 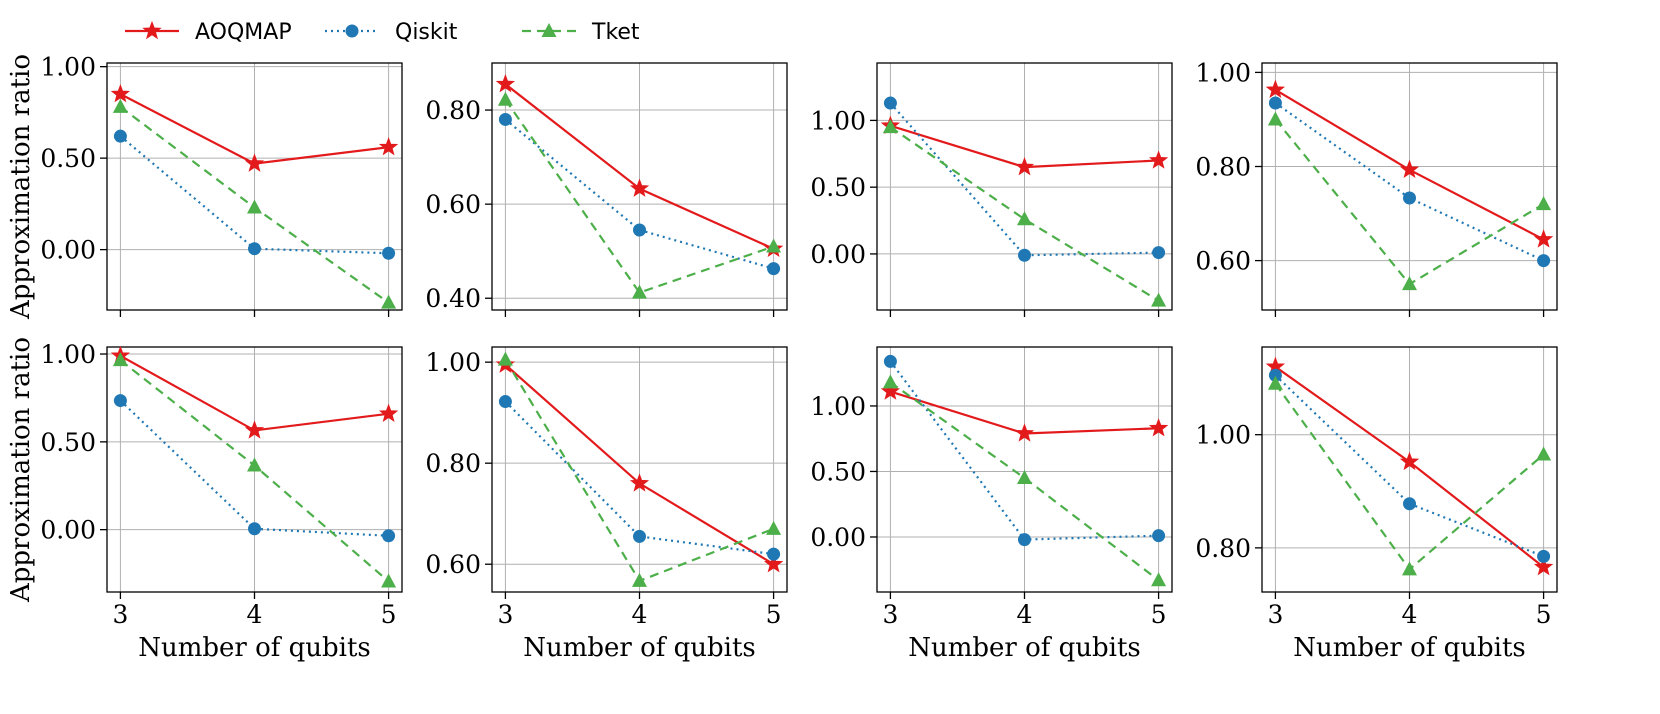 I want to click on legend-item-aoqmap: AOQMAP, so click(x=208, y=32).